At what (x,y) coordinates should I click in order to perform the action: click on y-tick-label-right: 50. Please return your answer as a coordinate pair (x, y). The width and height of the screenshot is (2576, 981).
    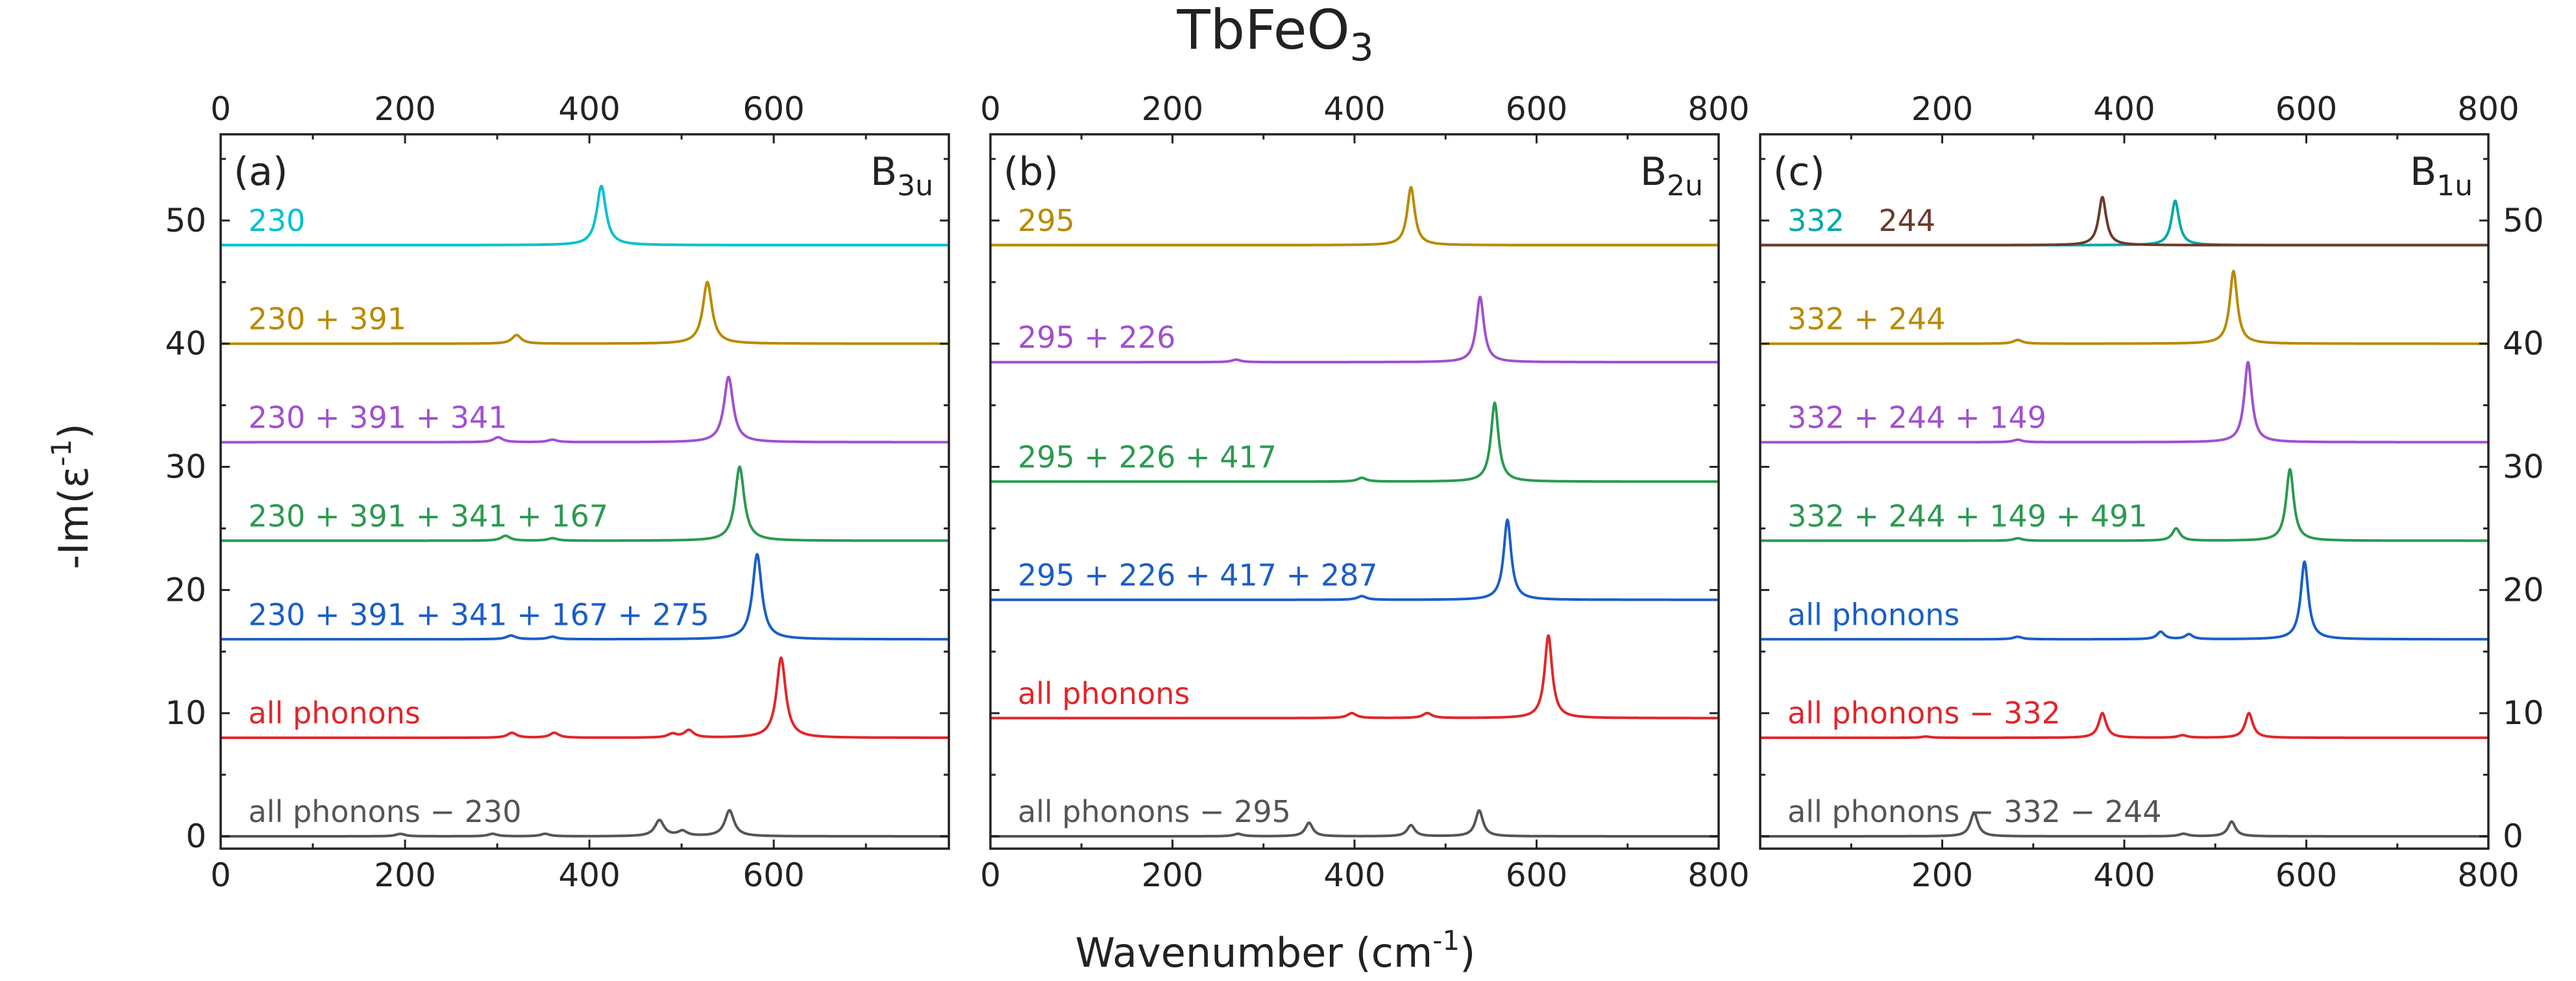
    Looking at the image, I should click on (2523, 221).